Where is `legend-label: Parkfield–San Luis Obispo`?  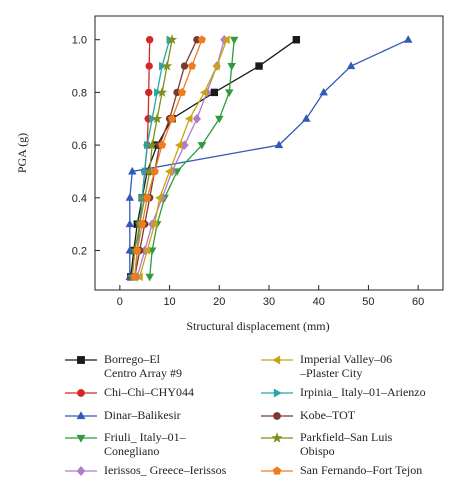
legend-label: Parkfield–San Luis Obispo is located at coordinates (346, 444).